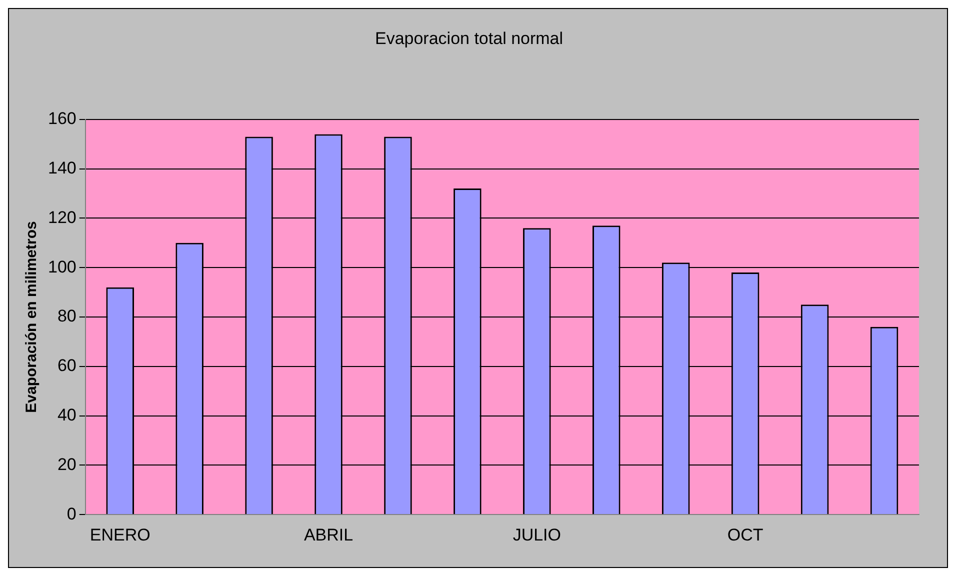 The width and height of the screenshot is (958, 579). What do you see at coordinates (66, 464) in the screenshot?
I see `y-tick-label: 20` at bounding box center [66, 464].